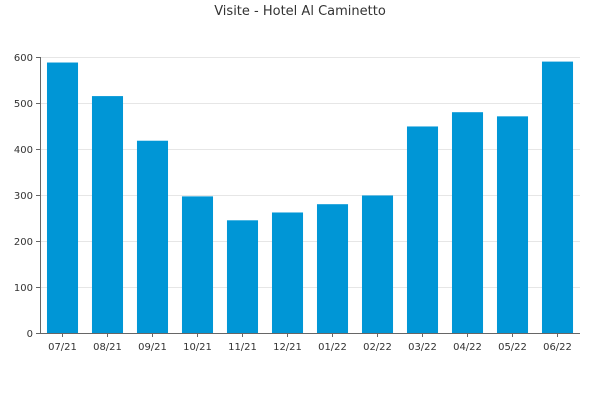  What do you see at coordinates (23, 150) in the screenshot?
I see `y-tick-label: 400` at bounding box center [23, 150].